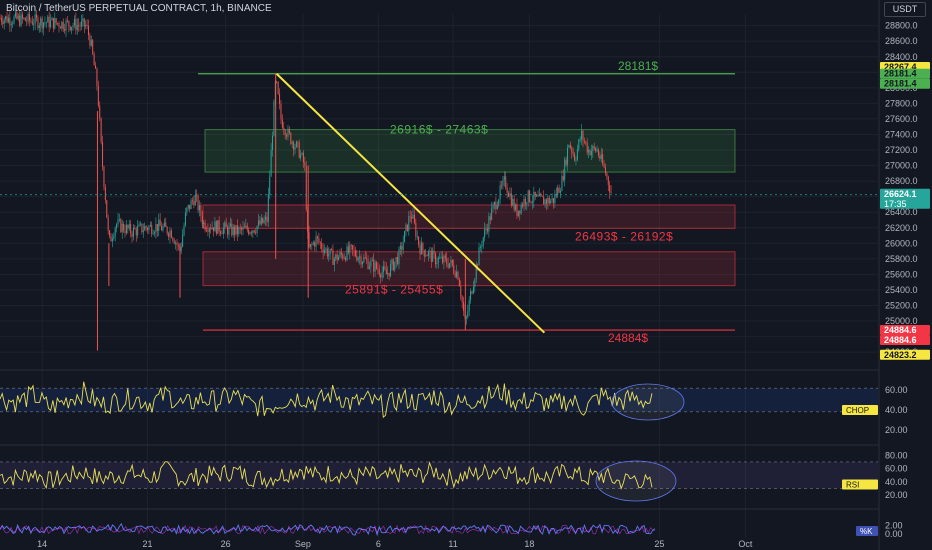  I want to click on indicator-line, so click(326, 400).